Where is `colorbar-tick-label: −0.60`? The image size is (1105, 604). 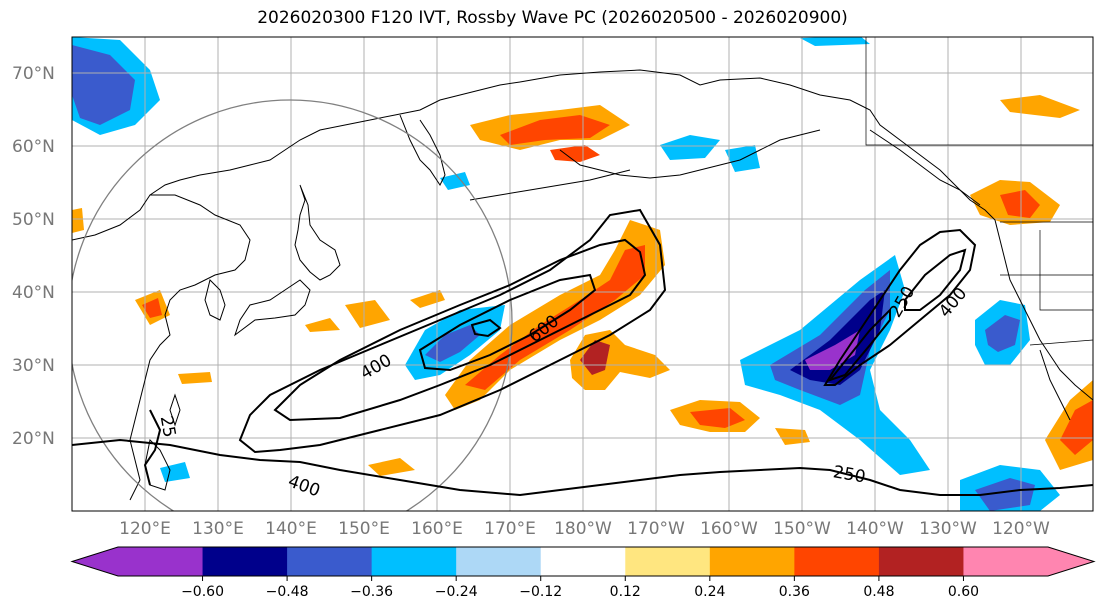
colorbar-tick-label: −0.60 is located at coordinates (202, 592).